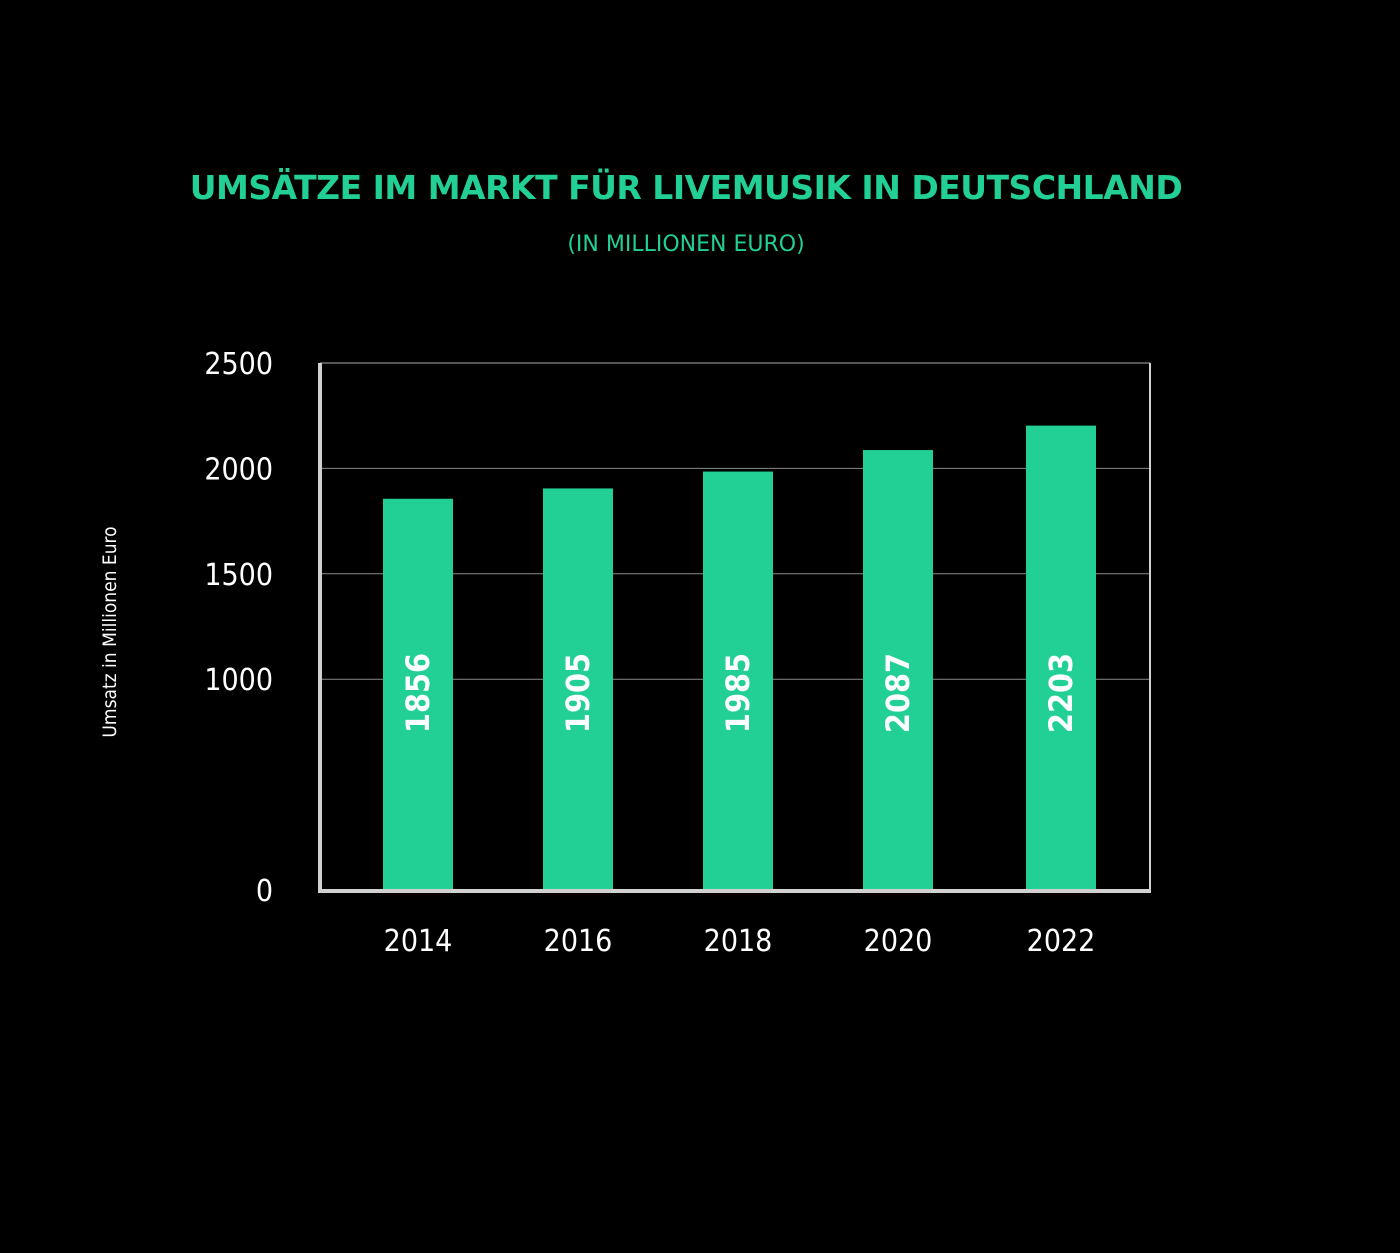  I want to click on x-tick-label: 2020, so click(898, 941).